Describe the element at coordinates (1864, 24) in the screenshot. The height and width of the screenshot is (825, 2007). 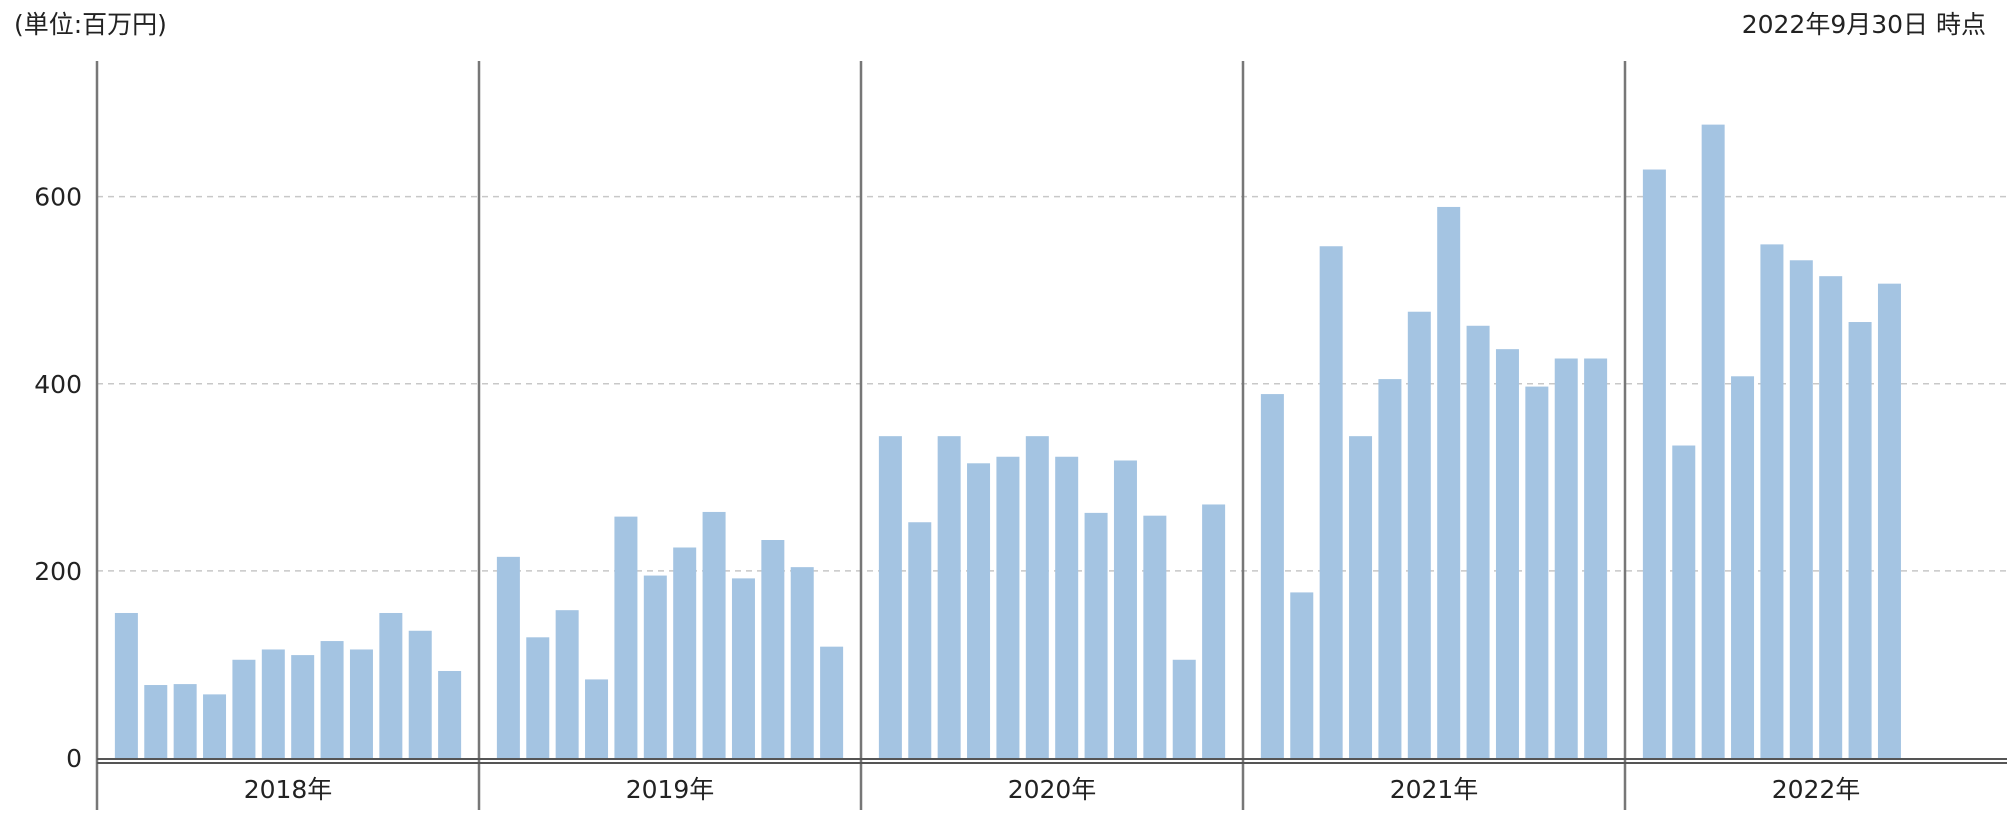
I see `as-of-date: 2022年9月30日 時点` at that location.